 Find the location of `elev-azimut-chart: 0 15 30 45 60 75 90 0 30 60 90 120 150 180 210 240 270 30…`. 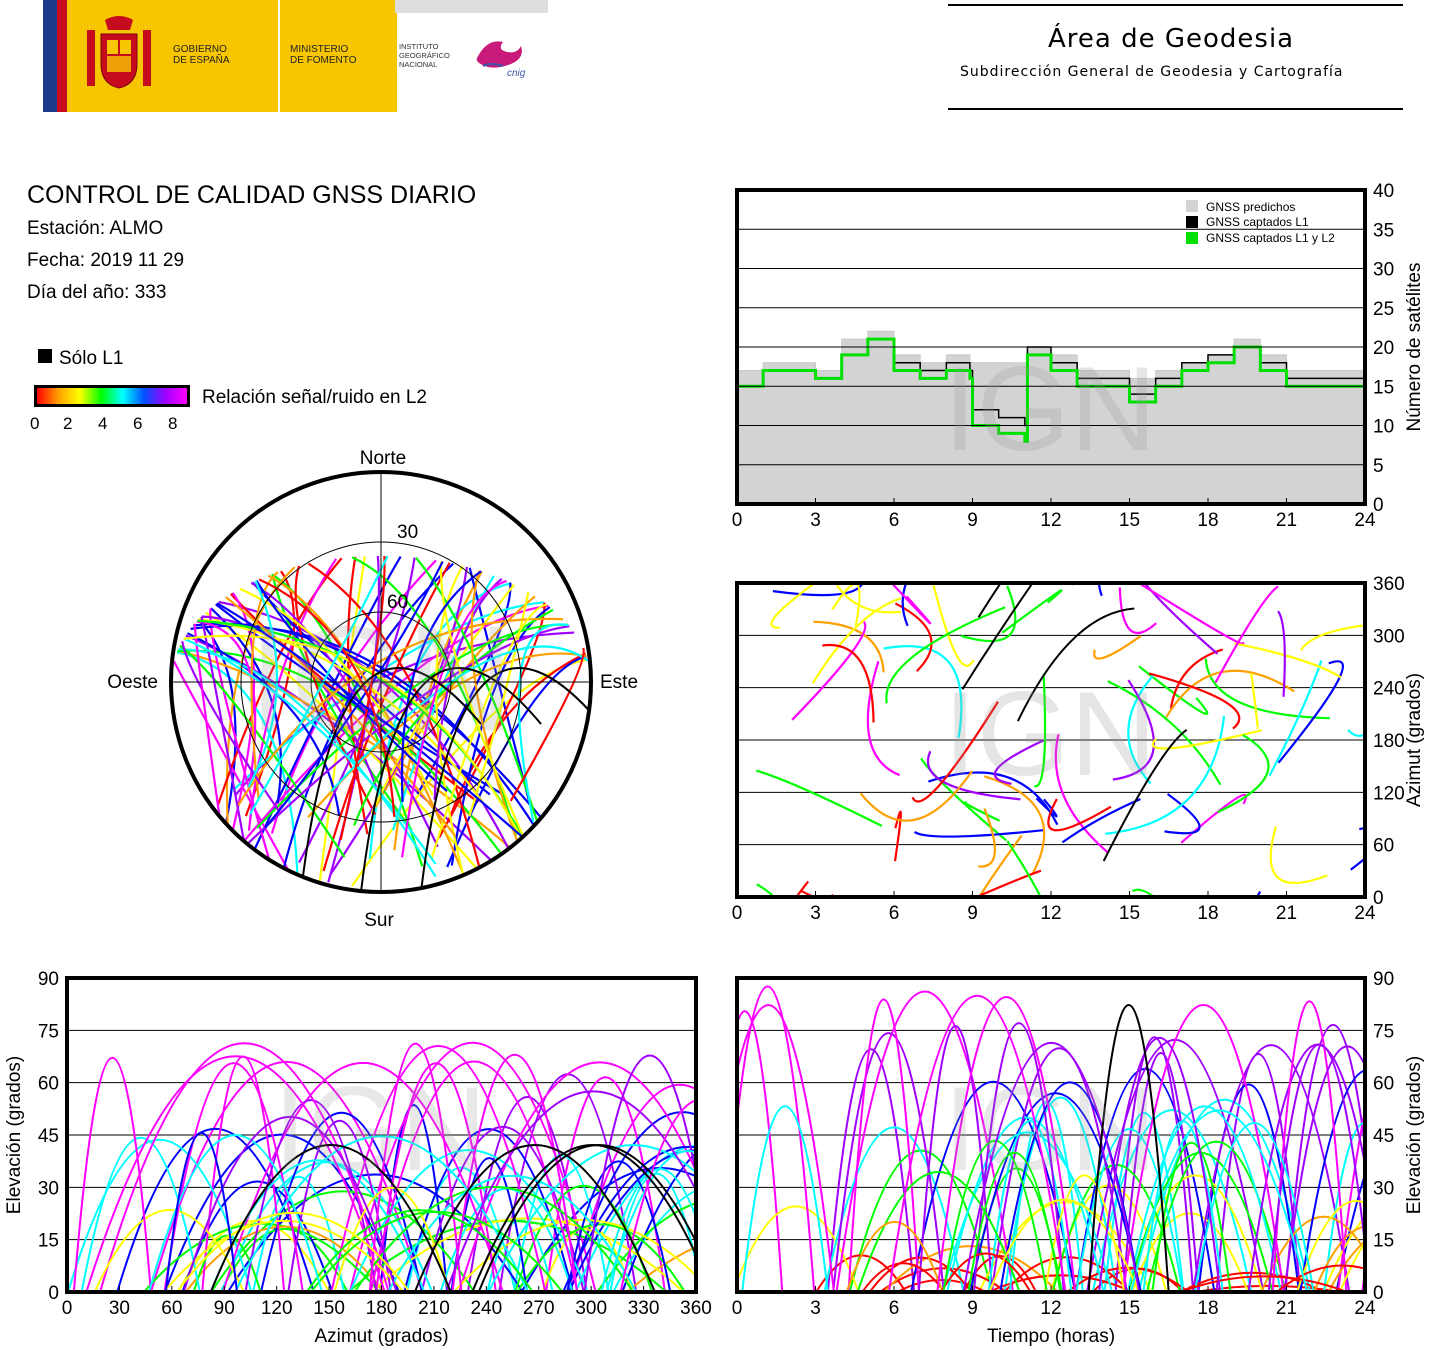

elev-azimut-chart: 0 15 30 45 60 75 90 0 30 60 90 120 150 180 210 240 270 30… is located at coordinates (358, 1158).